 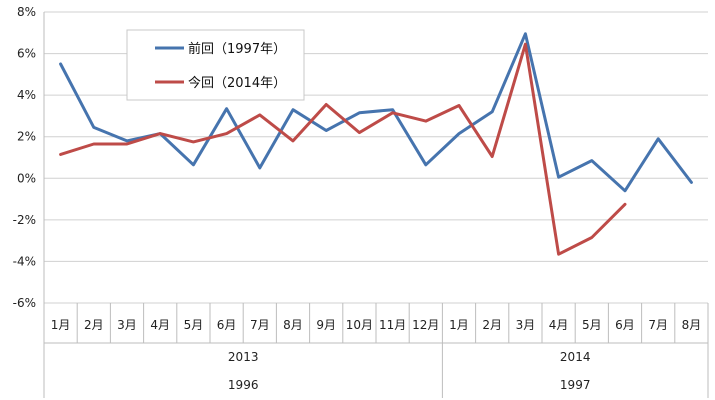 What do you see at coordinates (243, 385) in the screenshot?
I see `year-group-label: 1996` at bounding box center [243, 385].